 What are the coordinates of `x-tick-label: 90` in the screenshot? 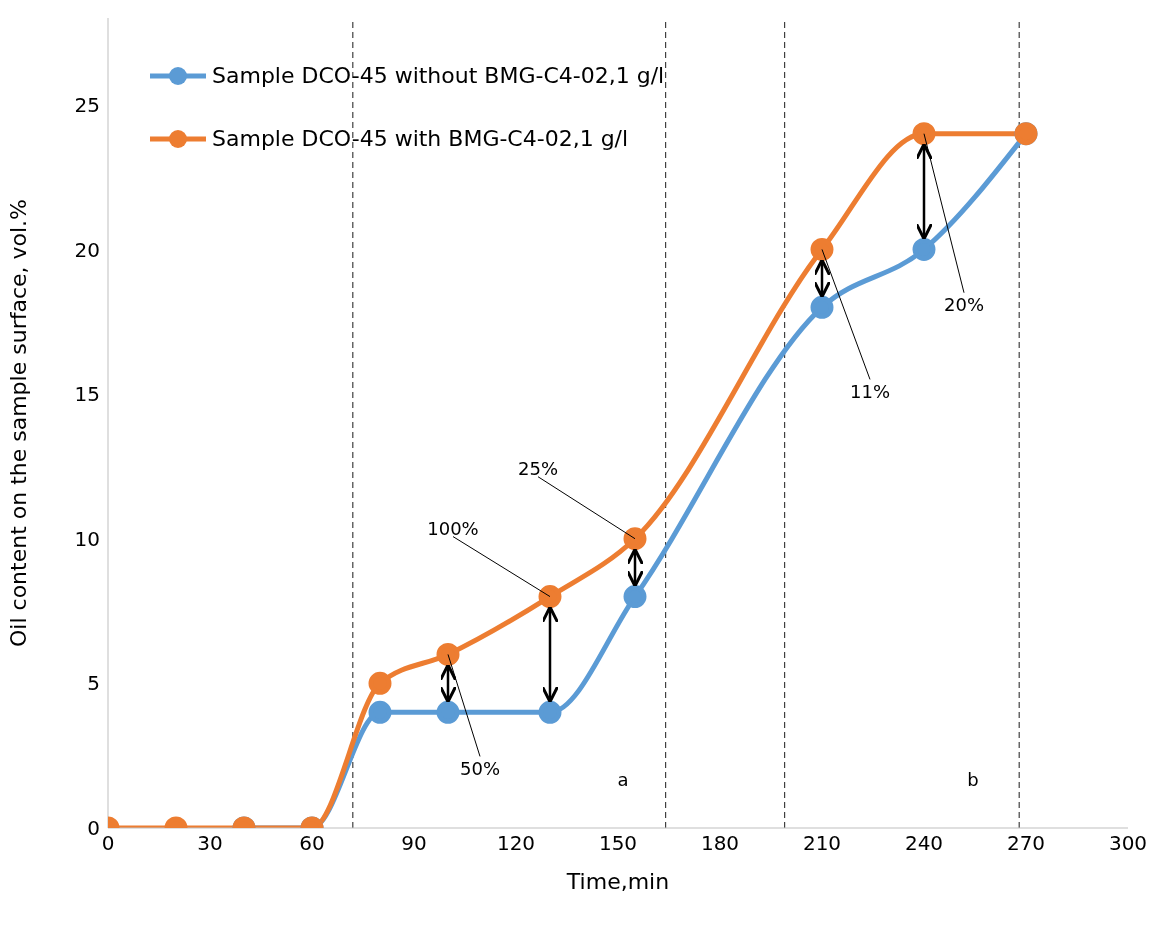 It's located at (414, 843).